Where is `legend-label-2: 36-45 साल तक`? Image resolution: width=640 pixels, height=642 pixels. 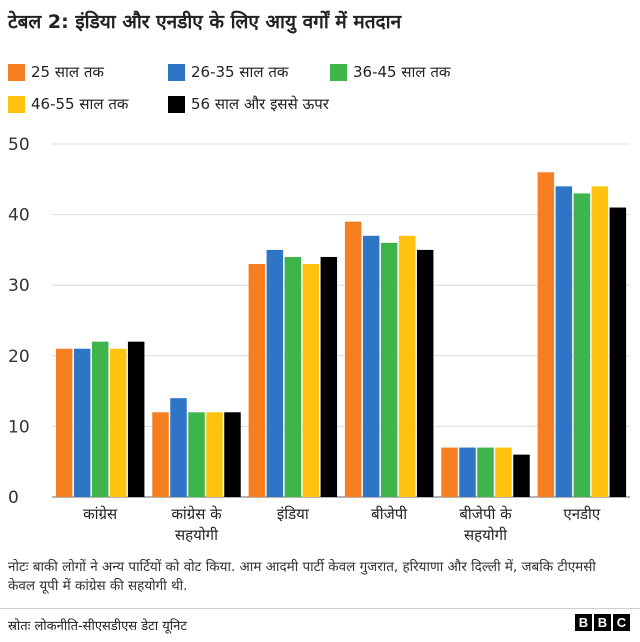
legend-label-2: 36-45 साल तक is located at coordinates (402, 72).